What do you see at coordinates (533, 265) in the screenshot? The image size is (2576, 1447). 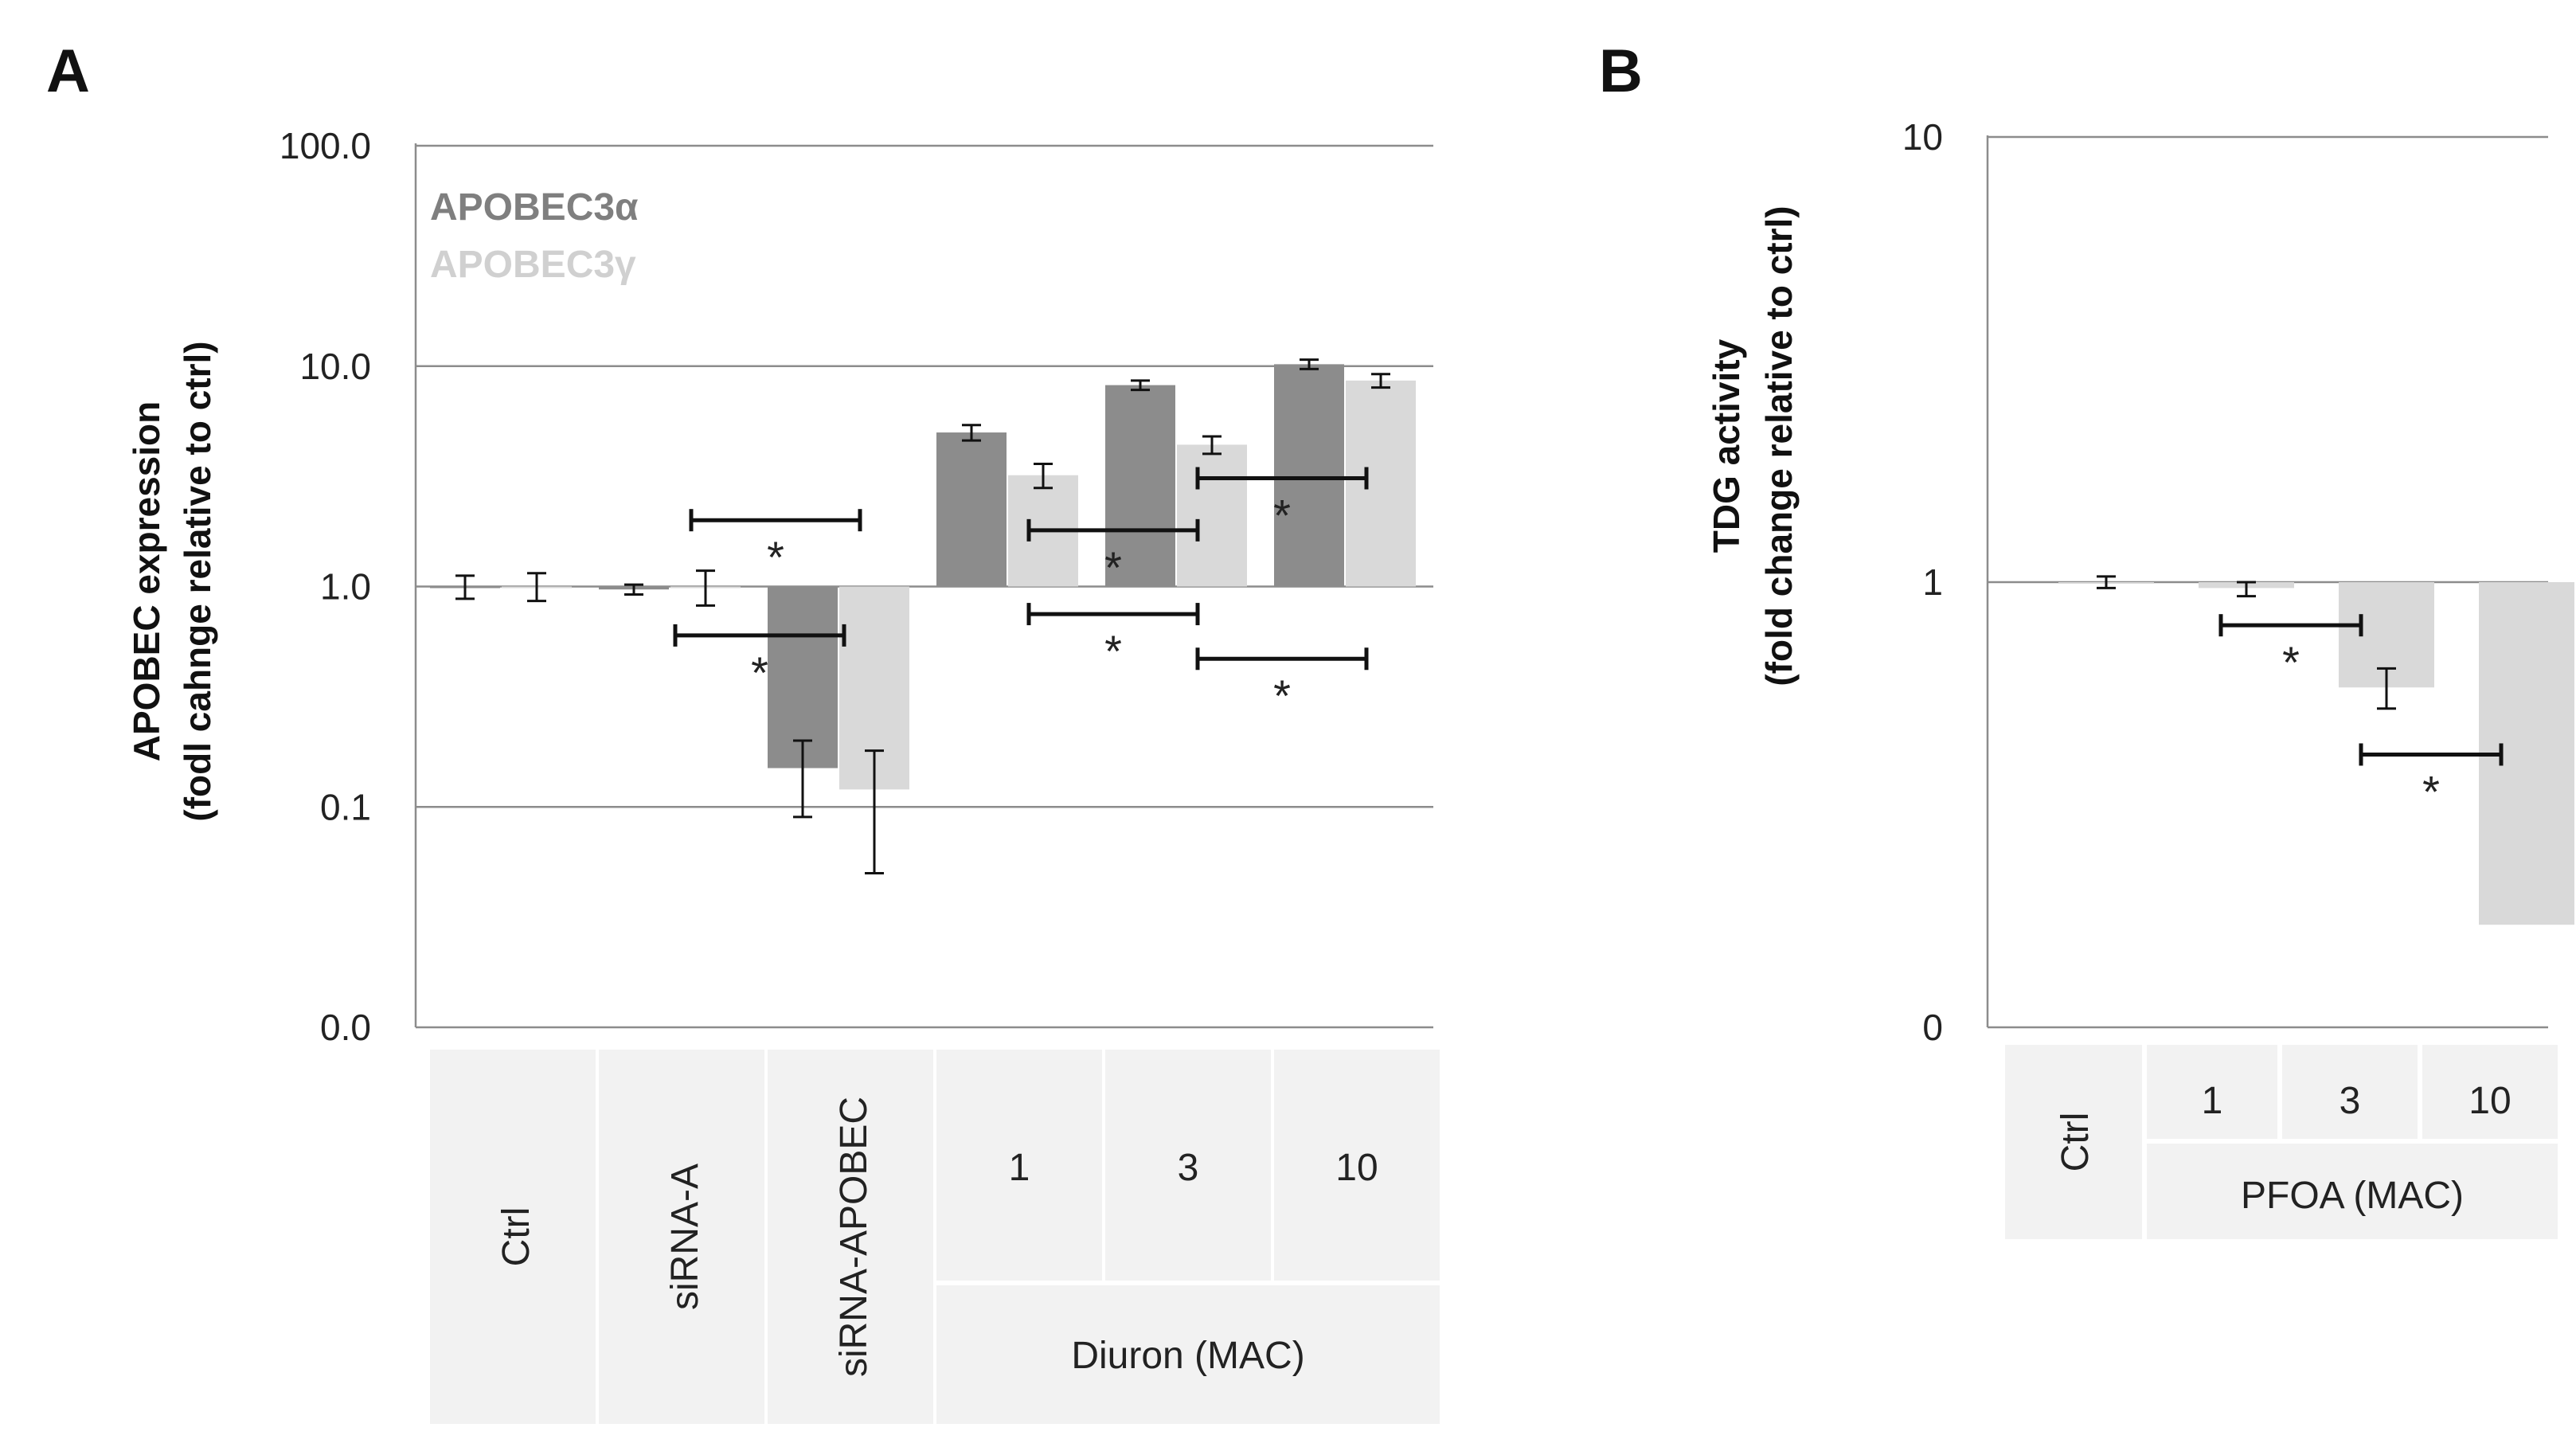 I see `legend-apobec3g: APOBEC3γ` at bounding box center [533, 265].